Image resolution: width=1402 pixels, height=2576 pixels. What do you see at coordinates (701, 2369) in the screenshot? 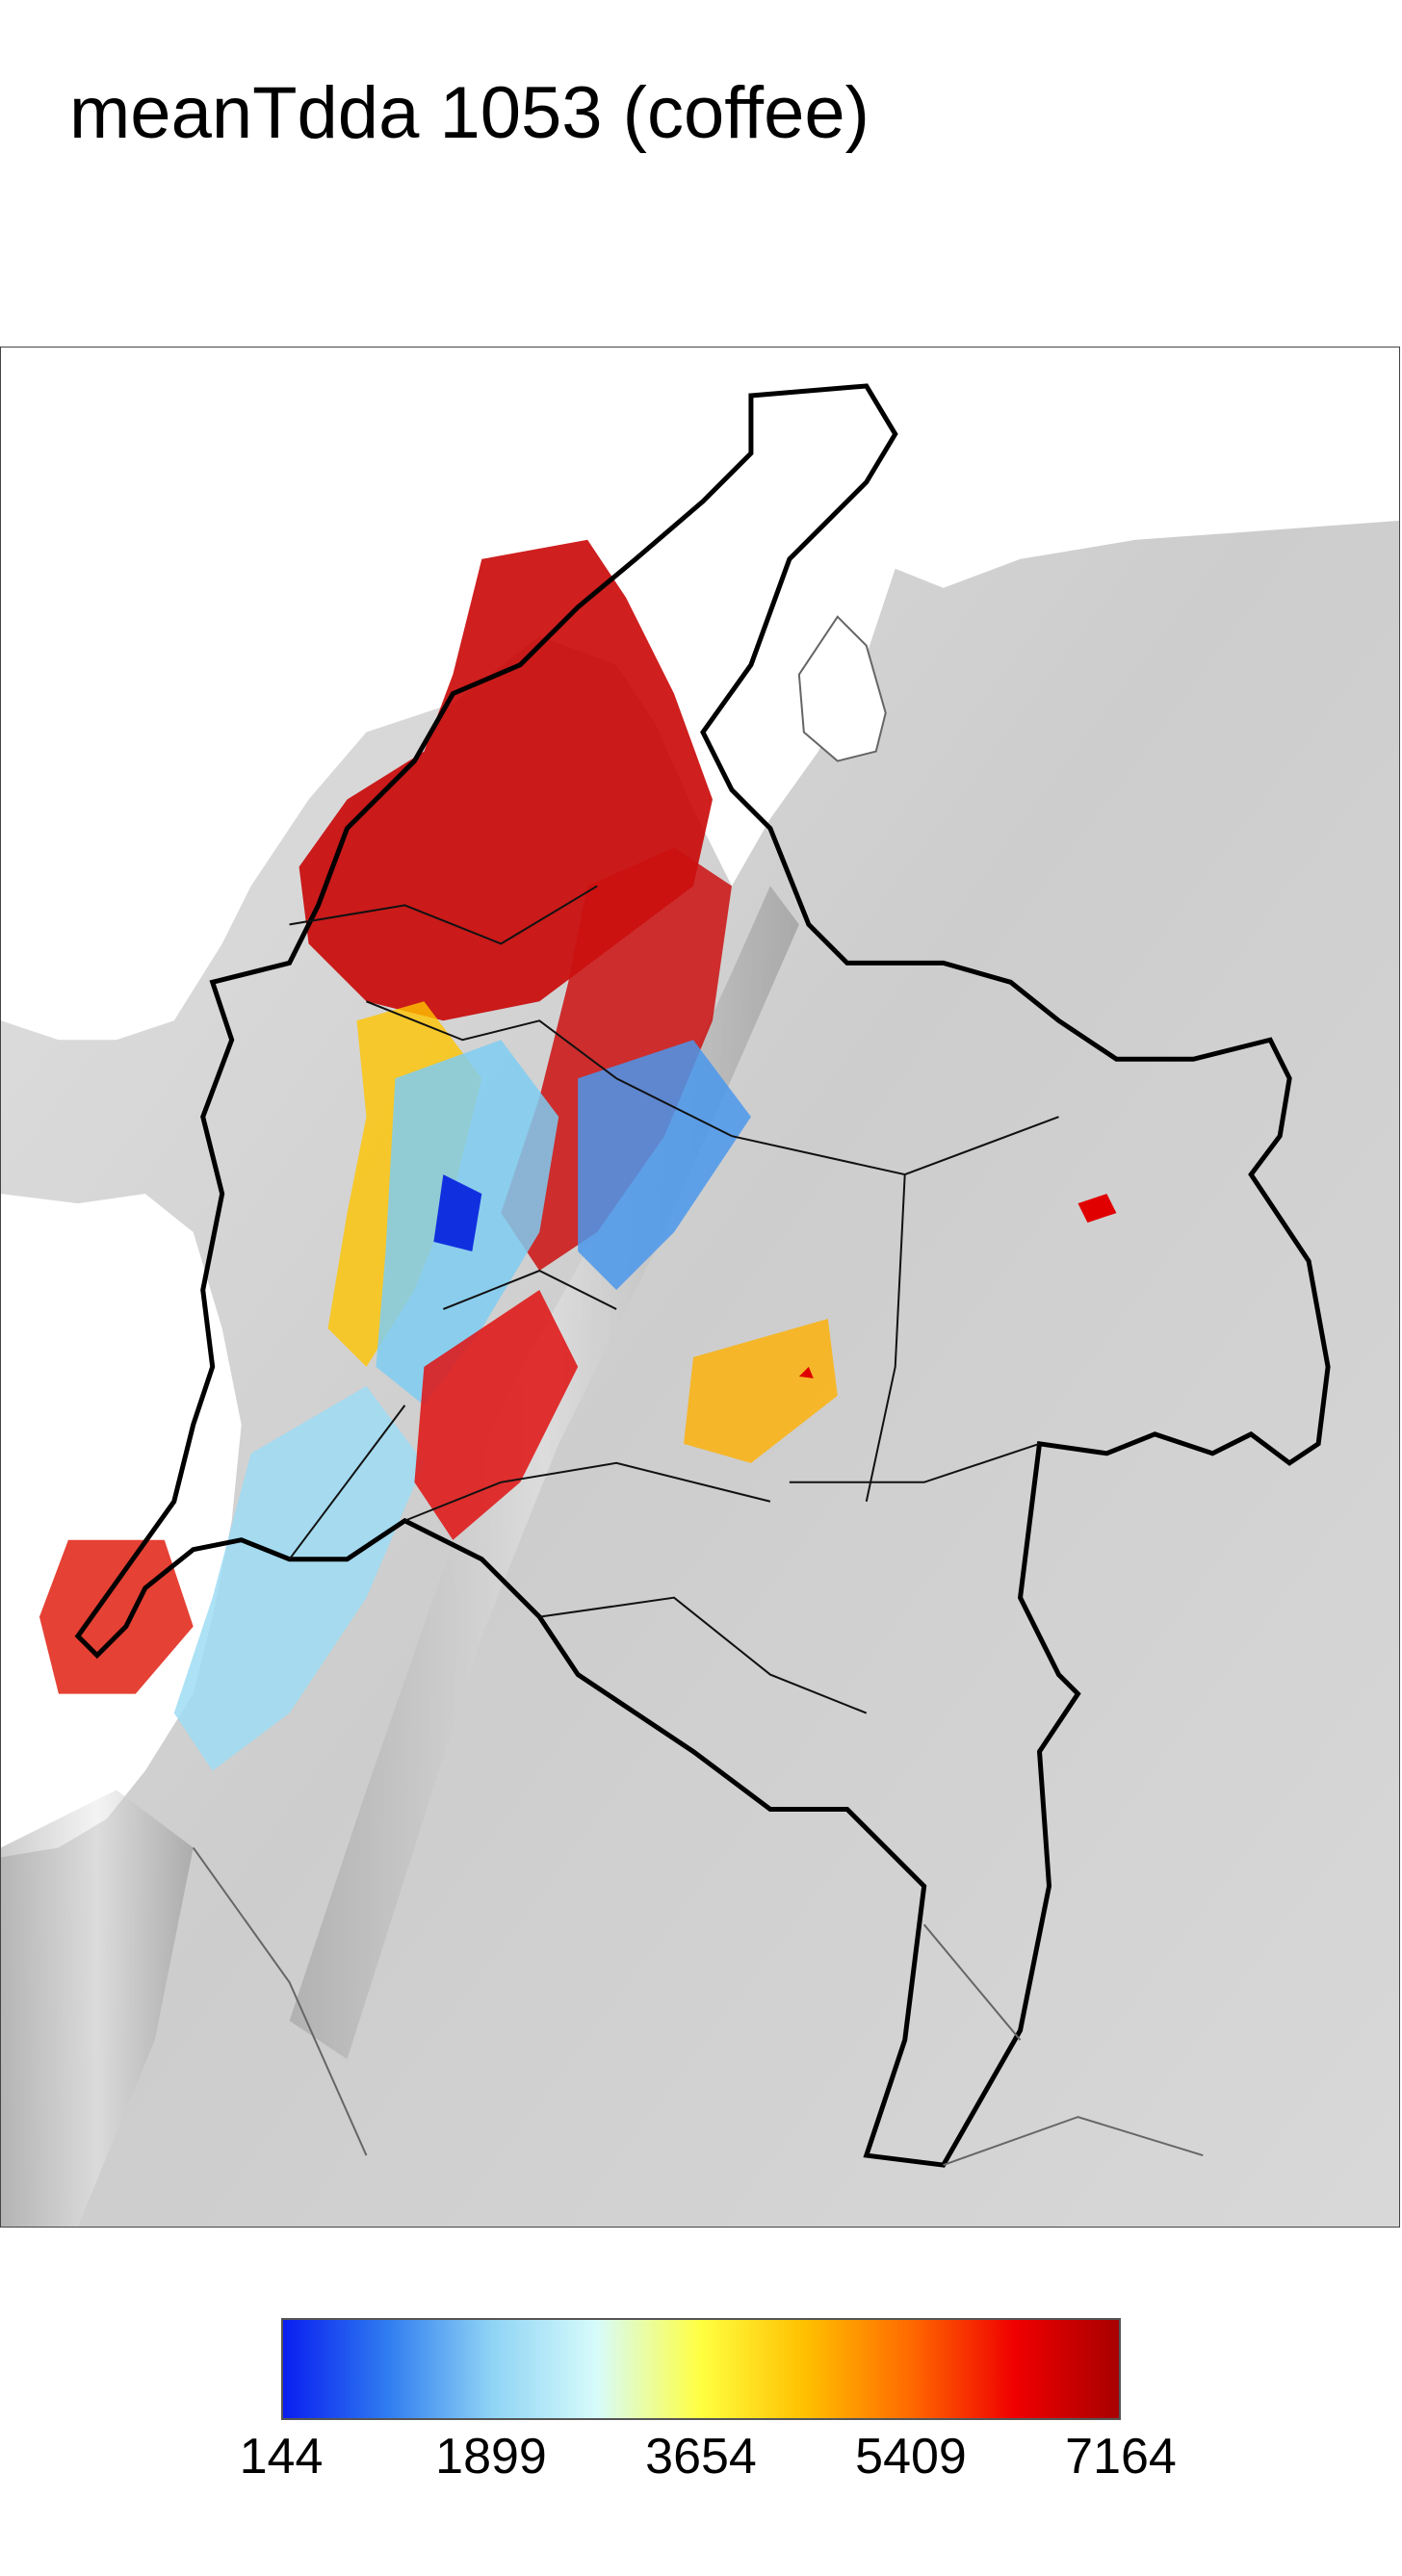
I see `color-scale-bar` at bounding box center [701, 2369].